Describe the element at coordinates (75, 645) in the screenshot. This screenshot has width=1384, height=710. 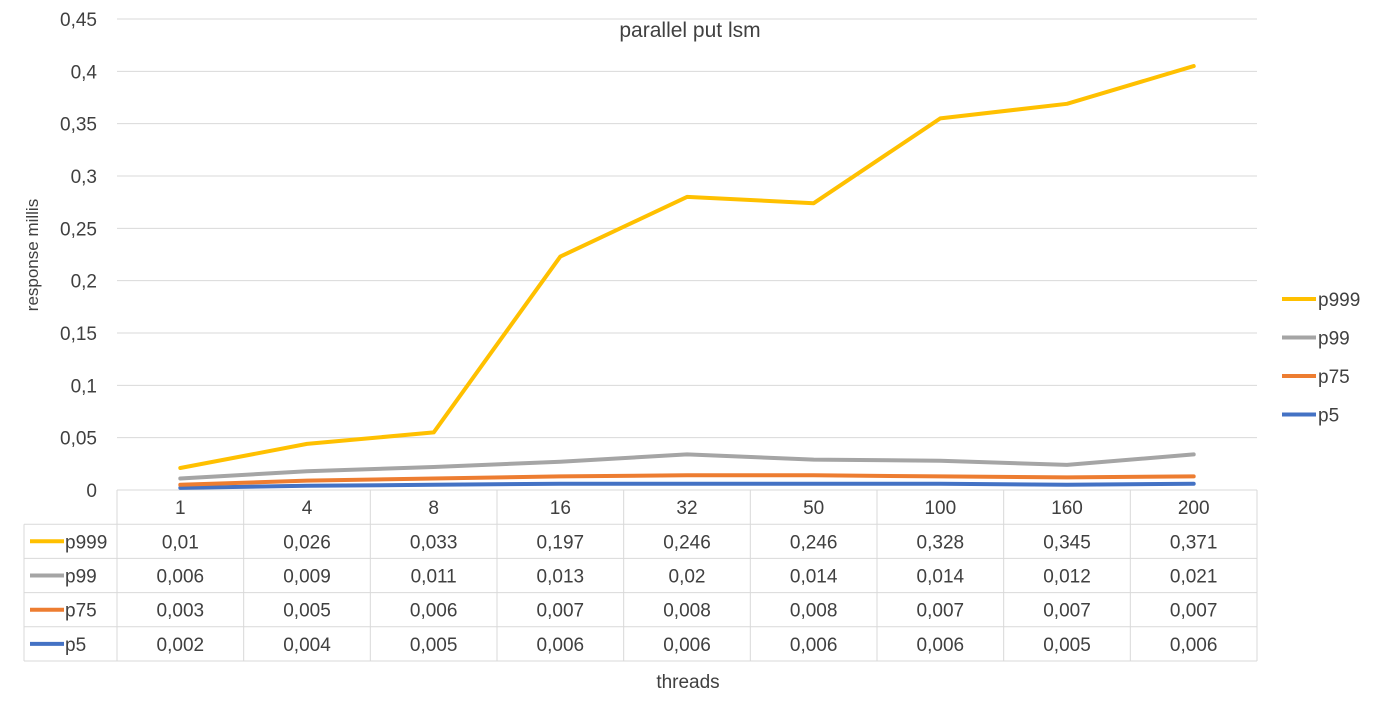
I see `table-series-name: p5` at that location.